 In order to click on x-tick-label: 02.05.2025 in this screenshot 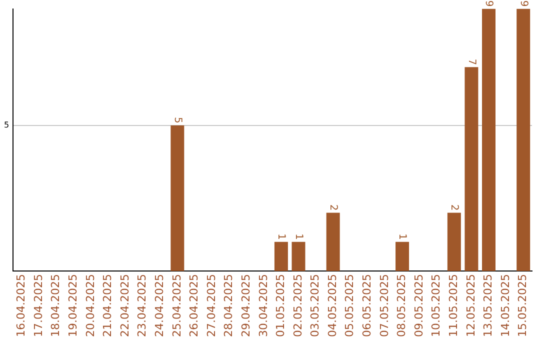, I will do `click(297, 306)`.